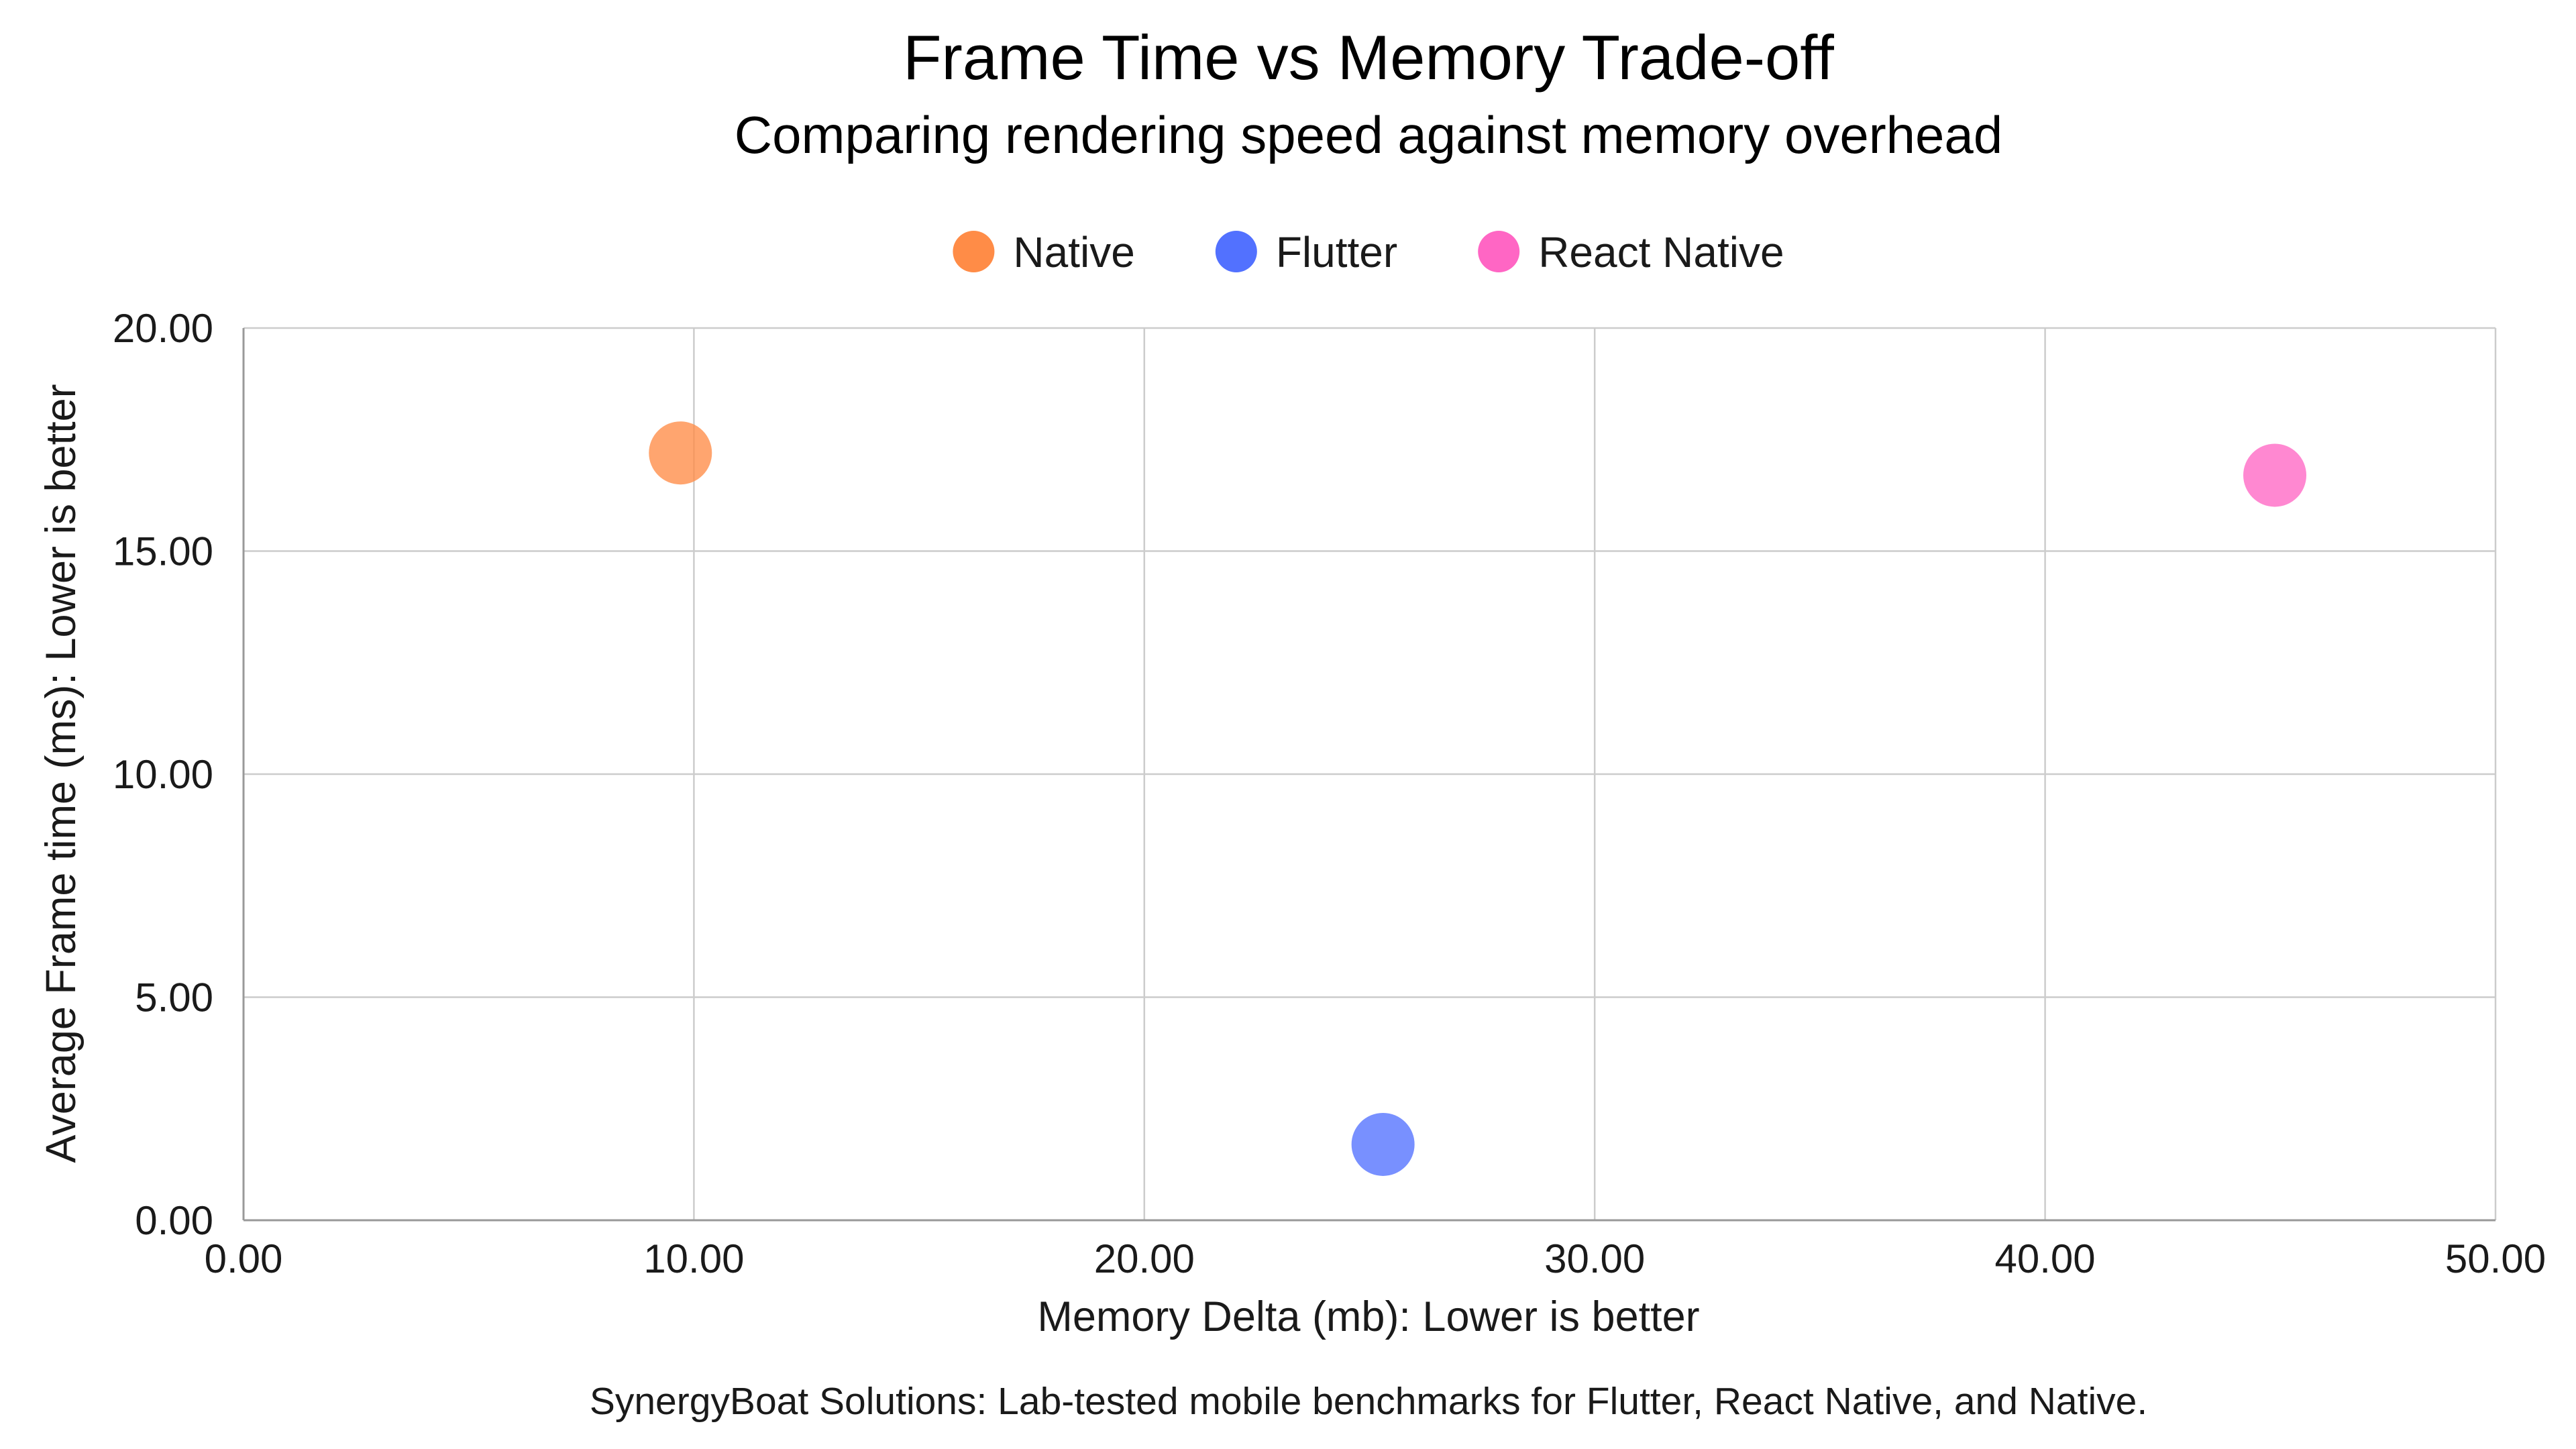 Image resolution: width=2576 pixels, height=1449 pixels. Describe the element at coordinates (1375, 1258) in the screenshot. I see `x-axis-ticks: 0.00 10.00 20.00 30.00 40.00 50.00` at that location.